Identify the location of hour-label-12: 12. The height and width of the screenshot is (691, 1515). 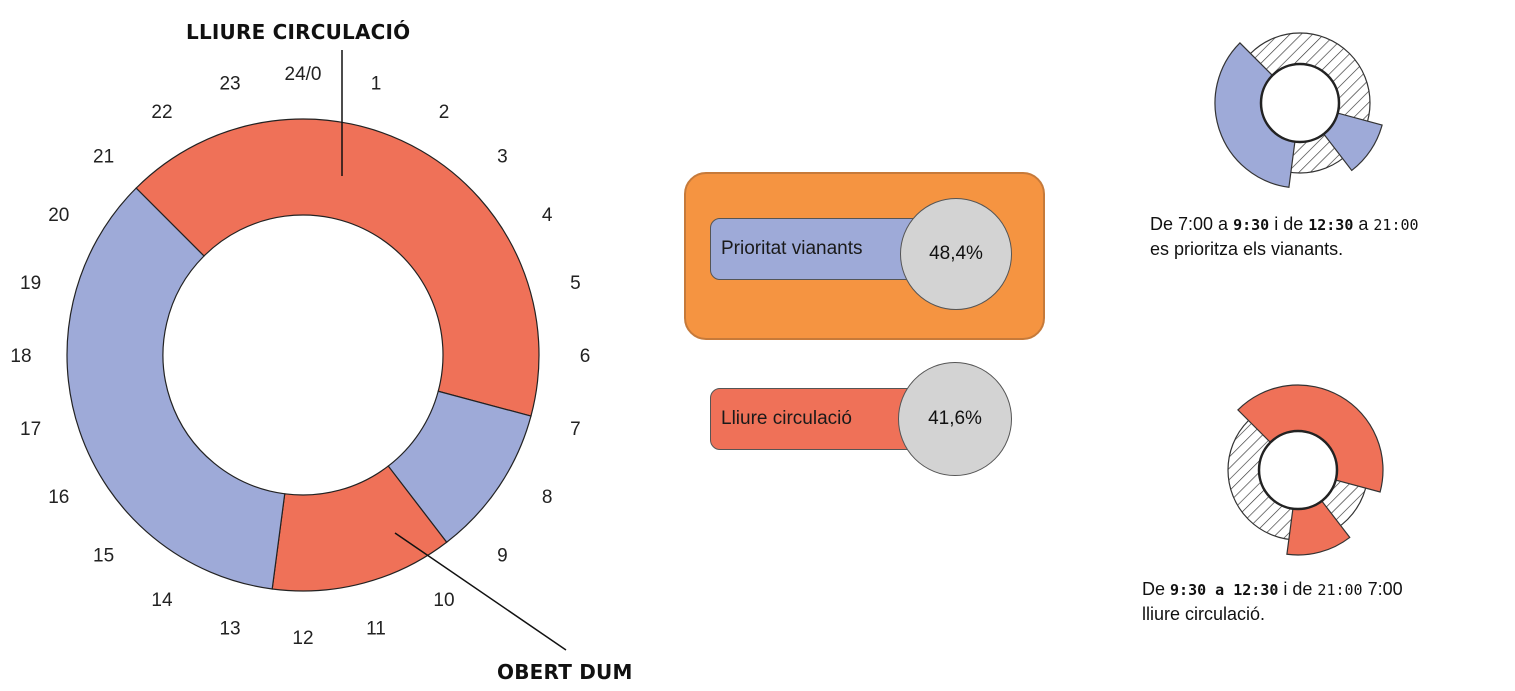
(302, 638).